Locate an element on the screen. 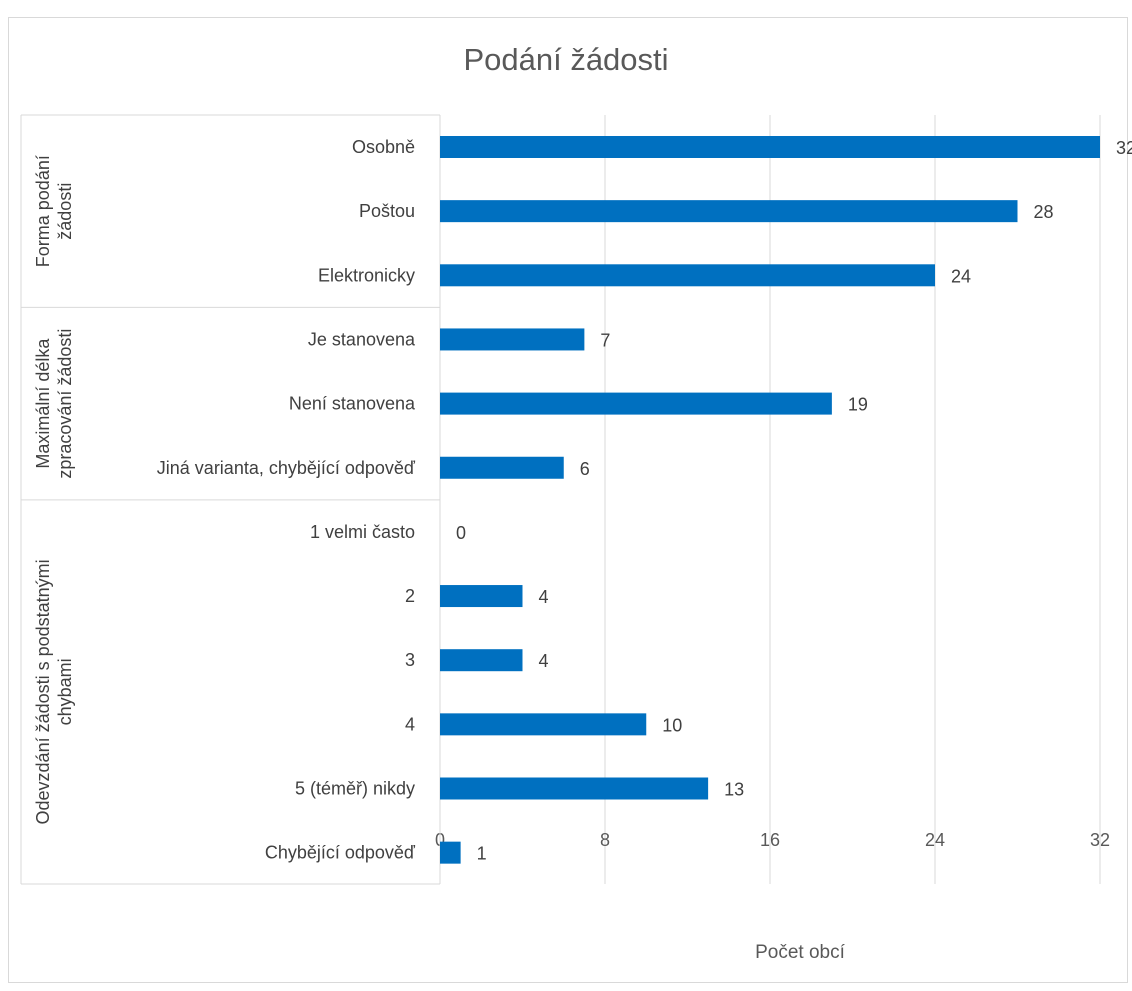 Image resolution: width=1132 pixels, height=991 pixels. data-label: 7 is located at coordinates (605, 340).